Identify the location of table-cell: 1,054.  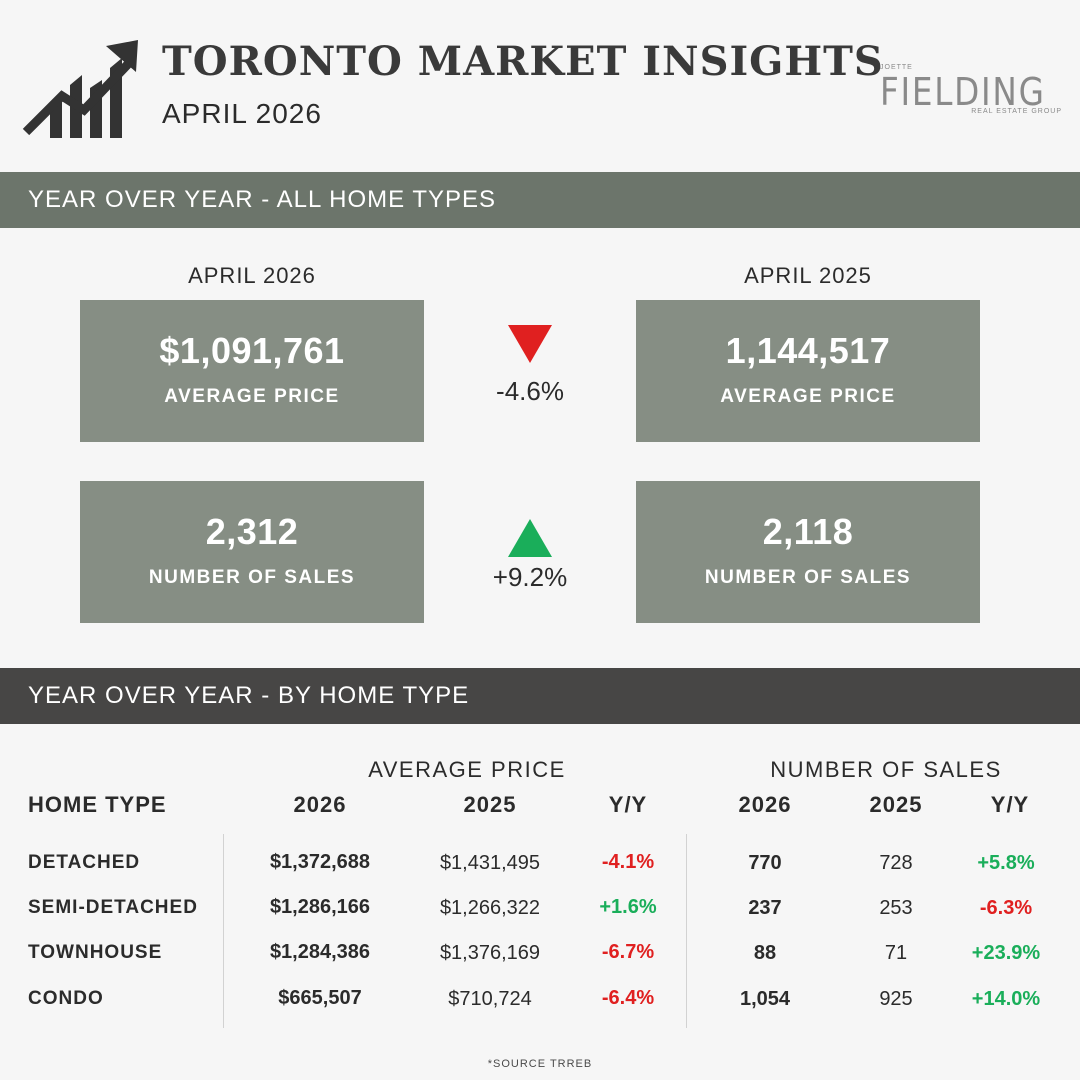
(765, 999).